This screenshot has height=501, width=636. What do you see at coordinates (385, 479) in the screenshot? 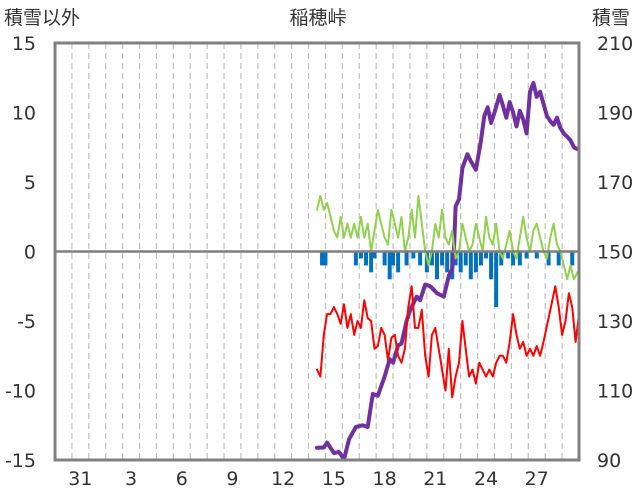
I see `x-tick-label: 18` at bounding box center [385, 479].